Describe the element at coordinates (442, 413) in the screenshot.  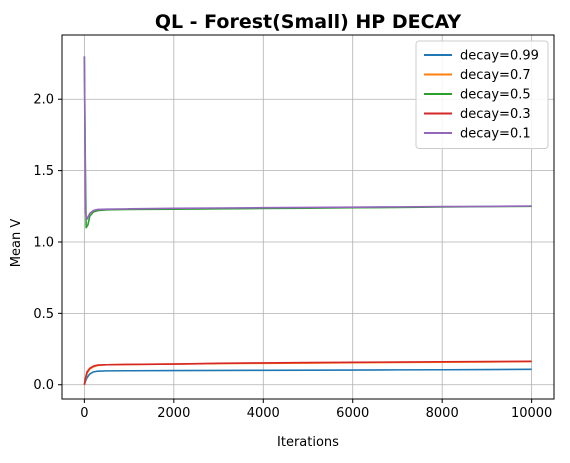
I see `x-tick-label: 8000` at that location.